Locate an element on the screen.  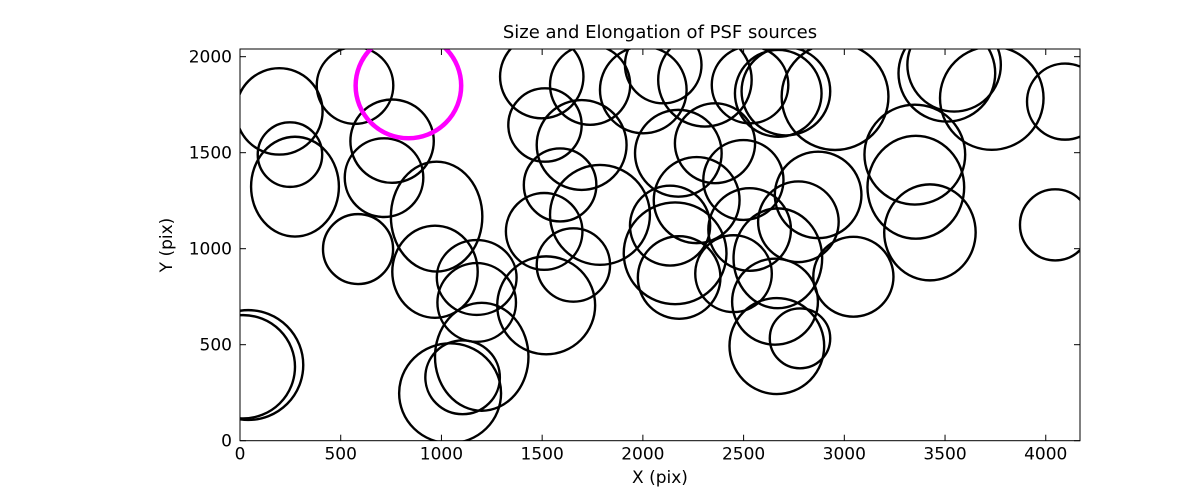
x-tick-label: 0 is located at coordinates (240, 455).